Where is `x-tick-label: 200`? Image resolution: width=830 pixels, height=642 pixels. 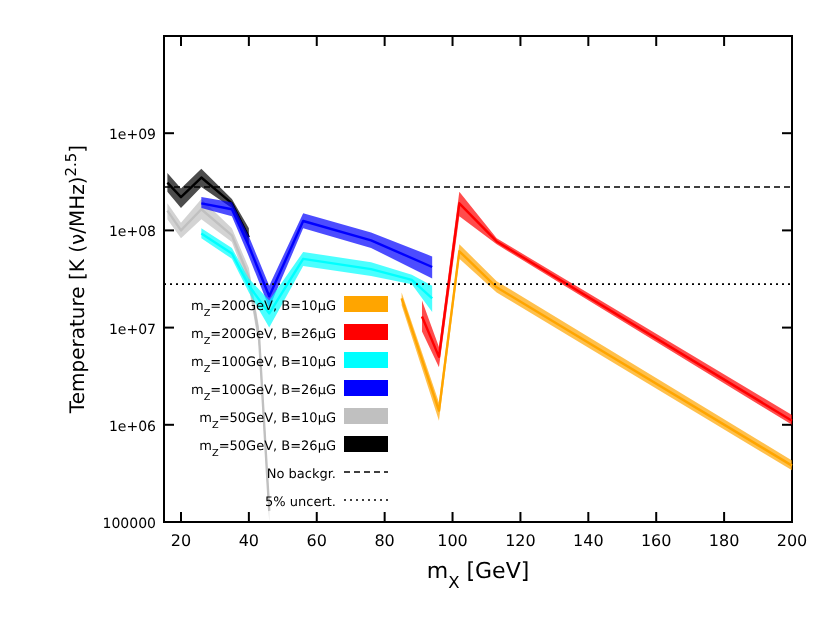
x-tick-label: 200 is located at coordinates (792, 541).